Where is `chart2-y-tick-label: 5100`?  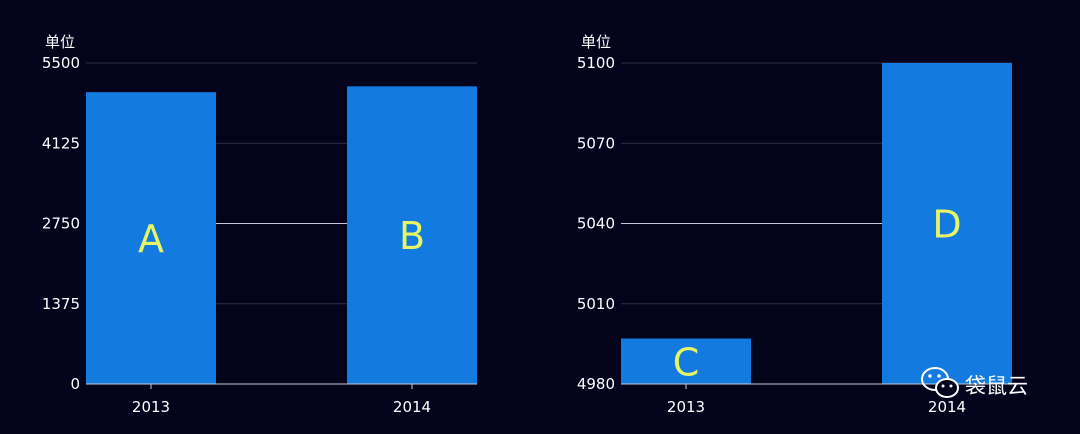 chart2-y-tick-label: 5100 is located at coordinates (596, 63).